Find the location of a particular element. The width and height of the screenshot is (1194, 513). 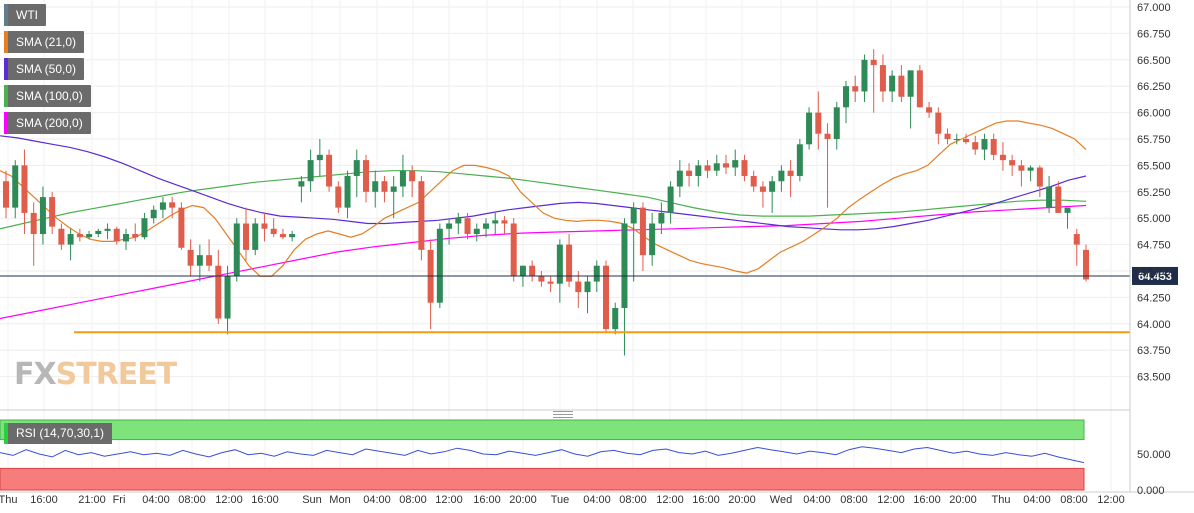

y-tick-label: 64.750 is located at coordinates (1154, 246).